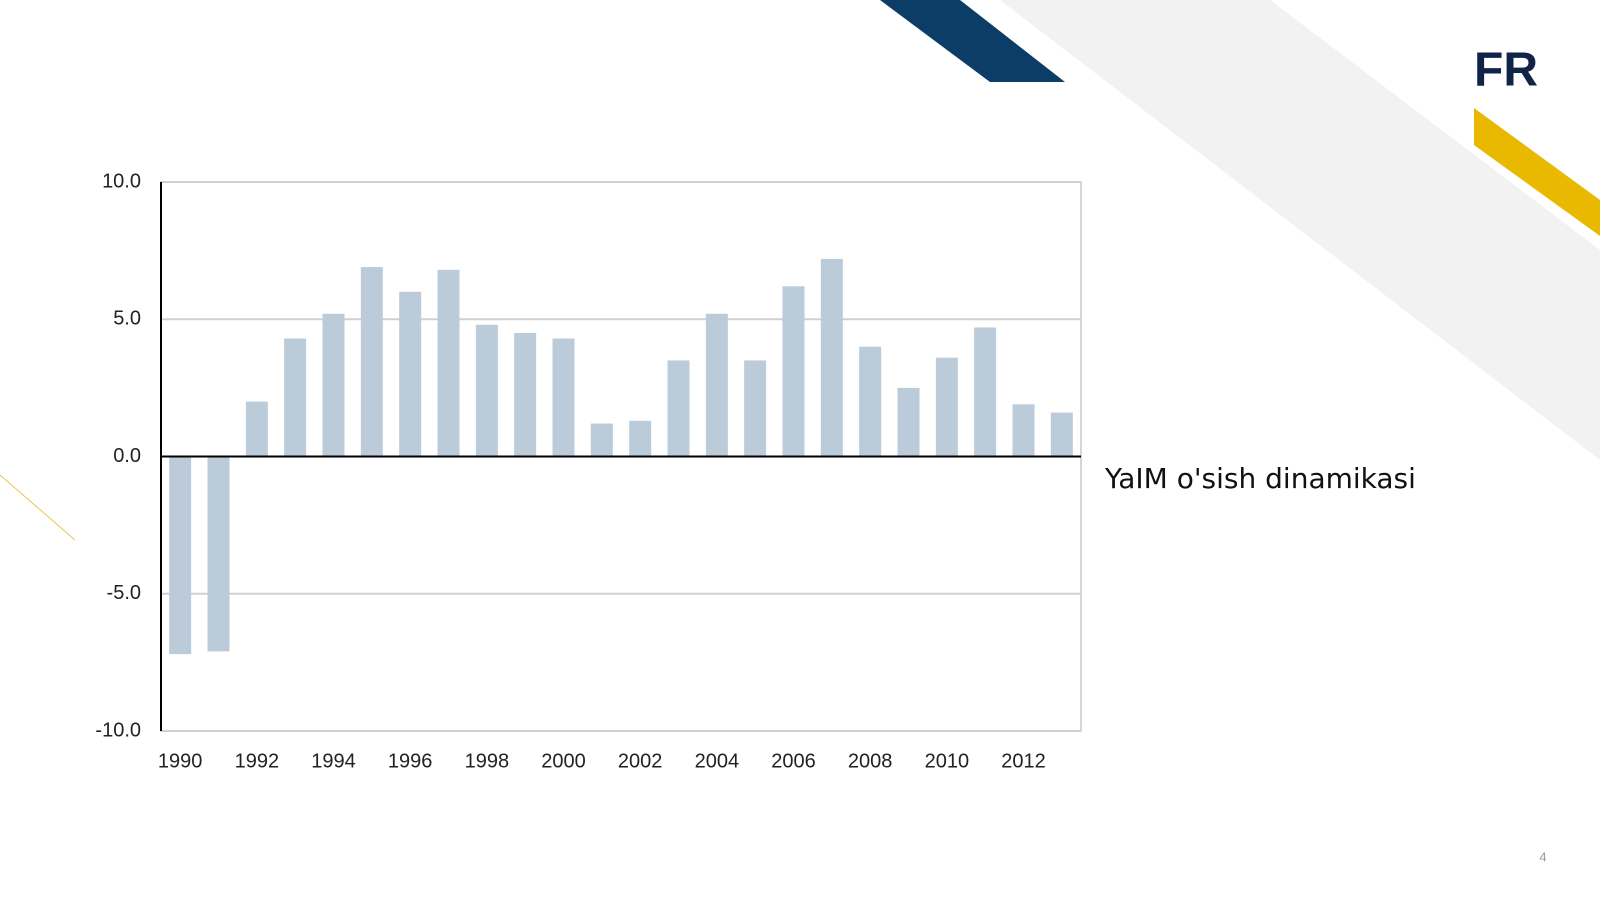 This screenshot has width=1600, height=899. What do you see at coordinates (563, 761) in the screenshot?
I see `x-tick-label: 2000` at bounding box center [563, 761].